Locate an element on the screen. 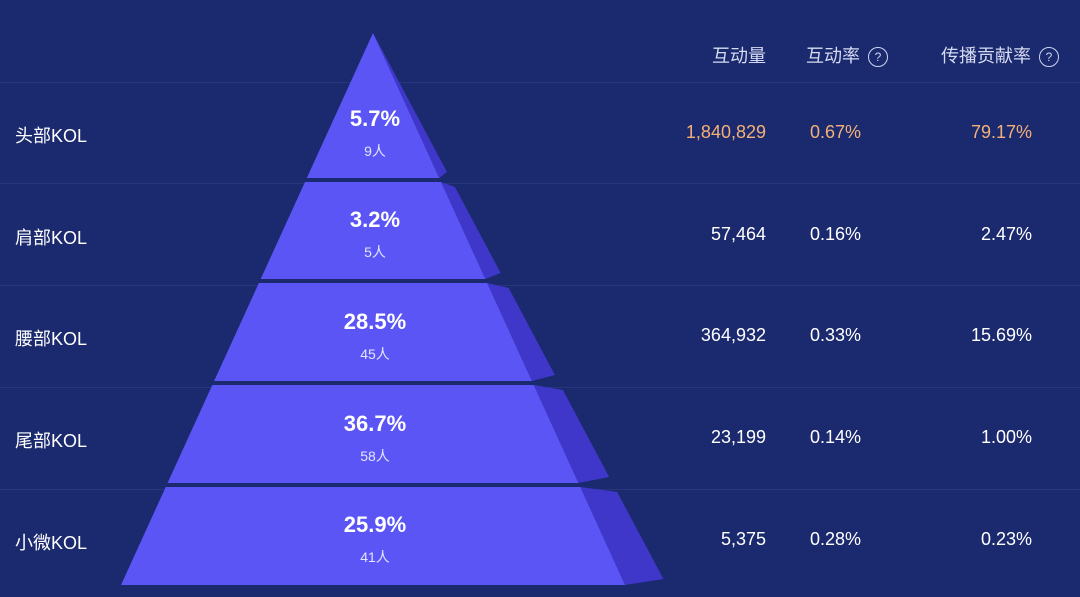  tier-name: 小微KOL is located at coordinates (51, 543).